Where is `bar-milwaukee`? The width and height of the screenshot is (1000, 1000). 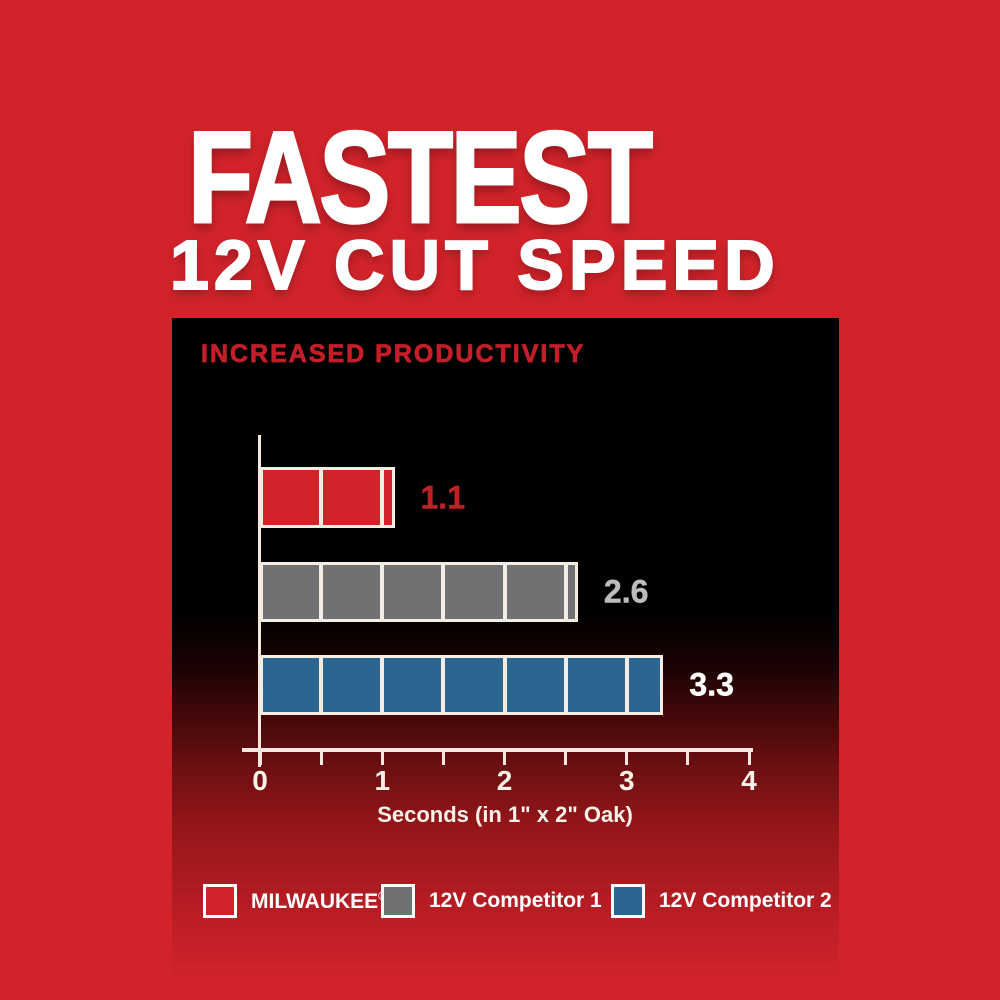 bar-milwaukee is located at coordinates (327, 497).